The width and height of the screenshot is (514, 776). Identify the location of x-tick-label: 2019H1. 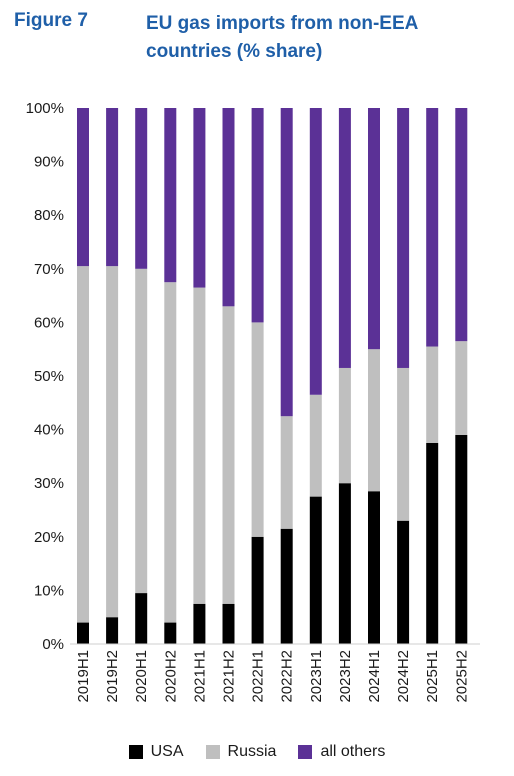
(83, 676).